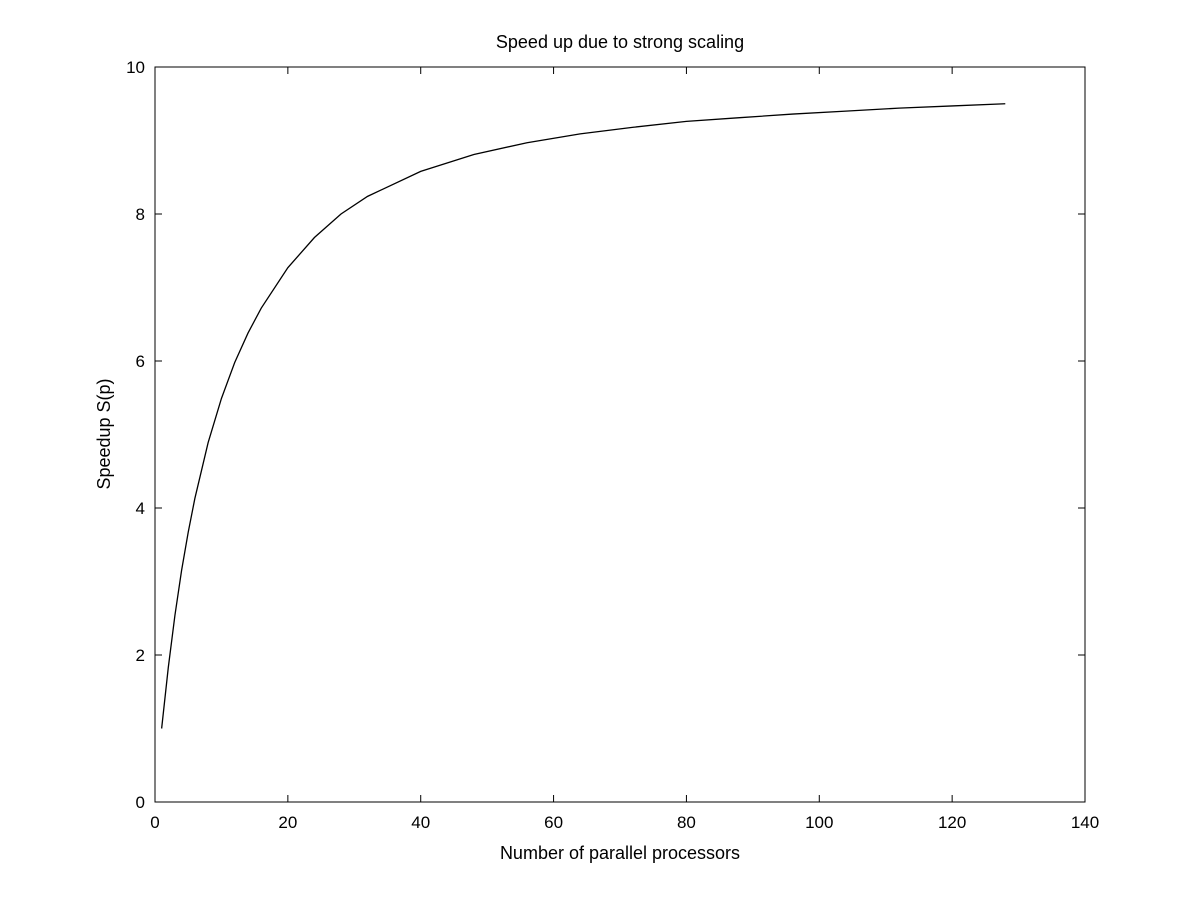 The image size is (1200, 900). What do you see at coordinates (140, 214) in the screenshot?
I see `y-tick-label: 8` at bounding box center [140, 214].